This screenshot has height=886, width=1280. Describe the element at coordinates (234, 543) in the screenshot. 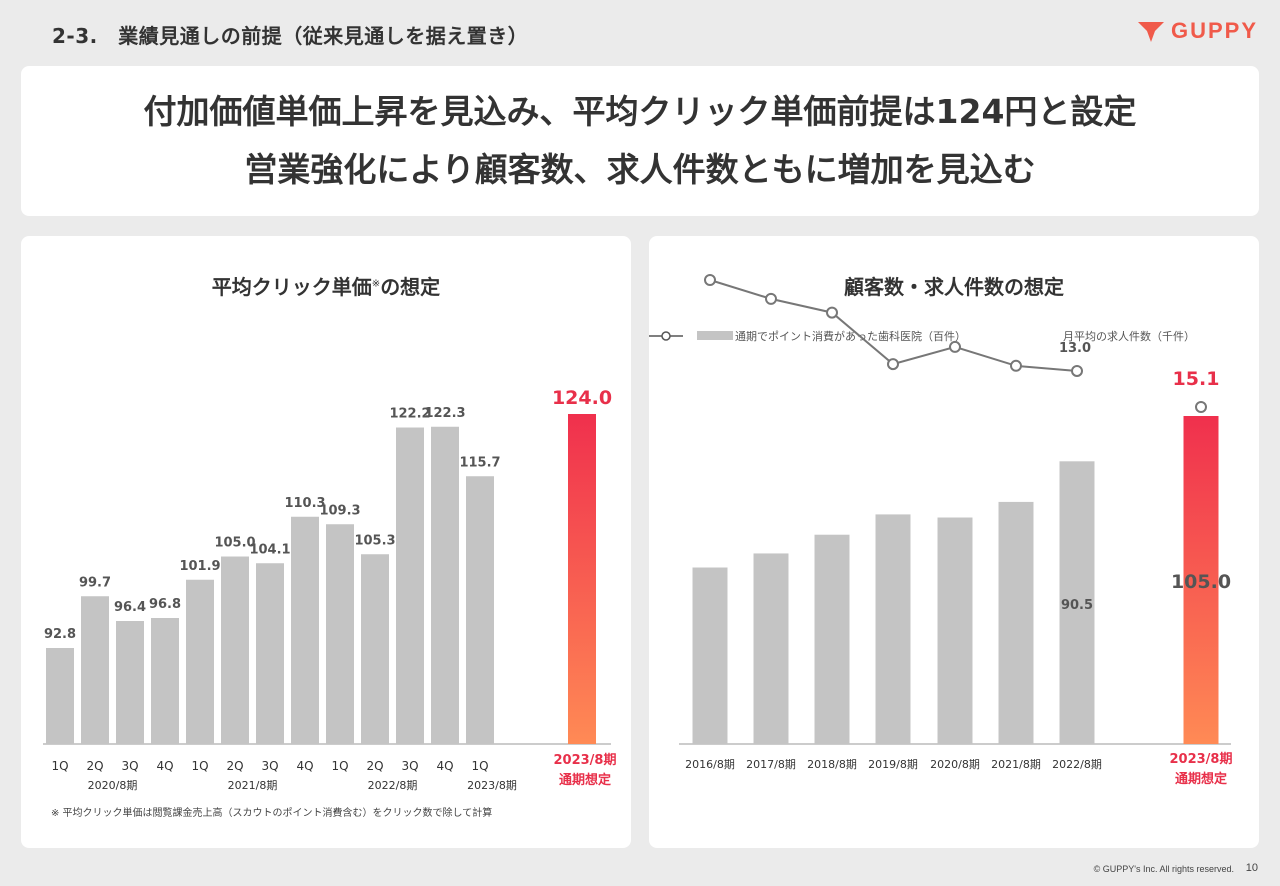

I see `data-label: 105.0` at that location.